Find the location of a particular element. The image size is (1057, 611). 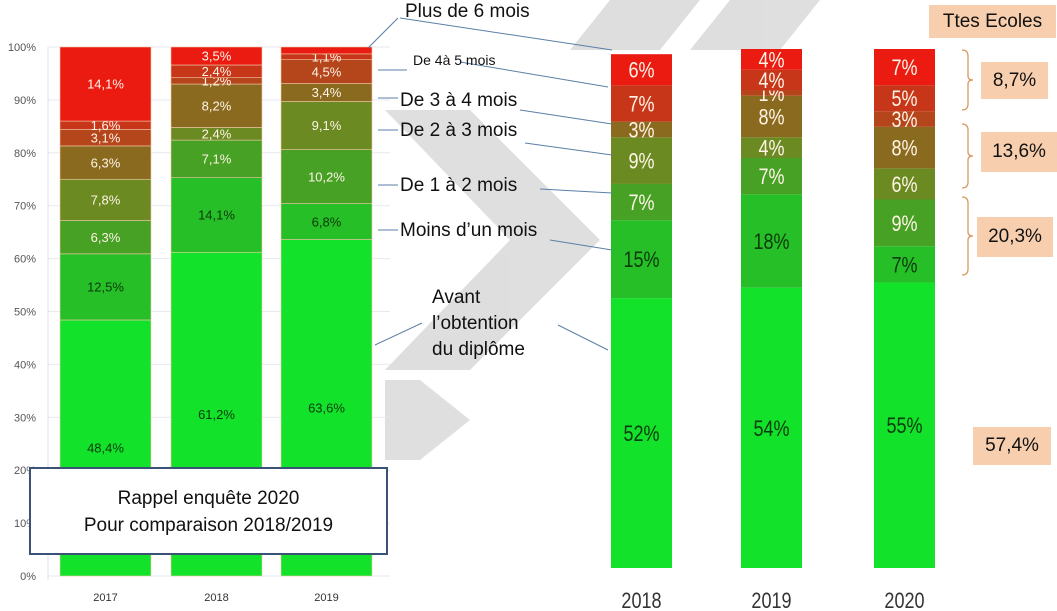

bar-segment-de_1_2-2017 is located at coordinates (105, 237).